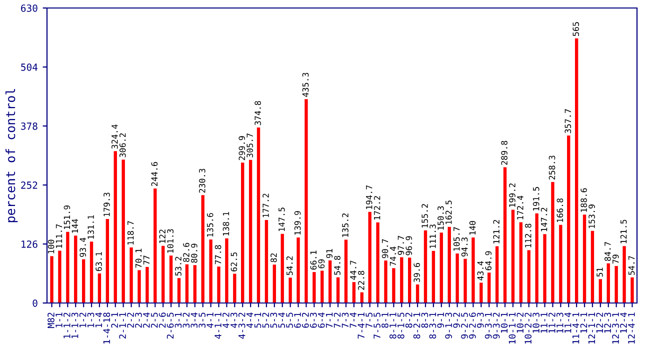 This screenshot has width=650, height=350. I want to click on data-label: 80.9, so click(194, 253).